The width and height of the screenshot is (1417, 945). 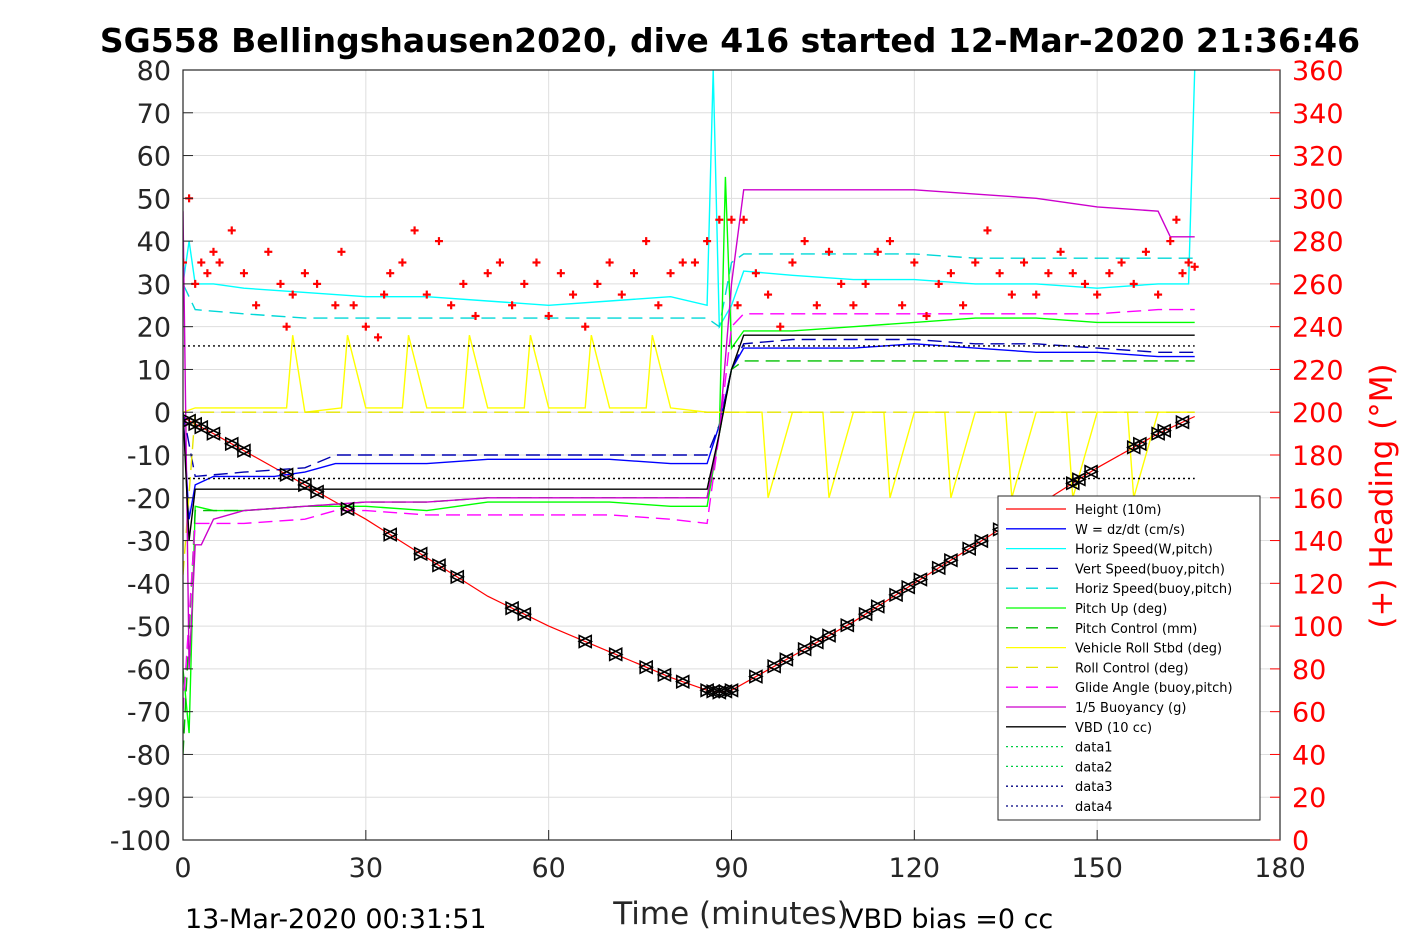 I want to click on y-tick-label-18: -100, so click(x=140, y=841).